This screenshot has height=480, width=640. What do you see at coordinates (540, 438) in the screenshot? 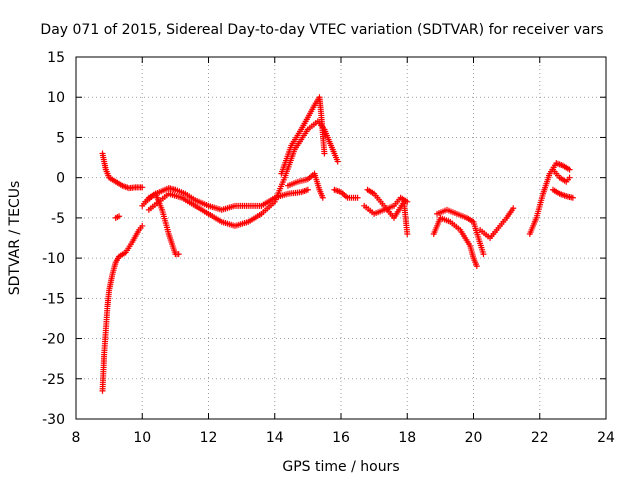
I see `x-tick-label: 22` at bounding box center [540, 438].